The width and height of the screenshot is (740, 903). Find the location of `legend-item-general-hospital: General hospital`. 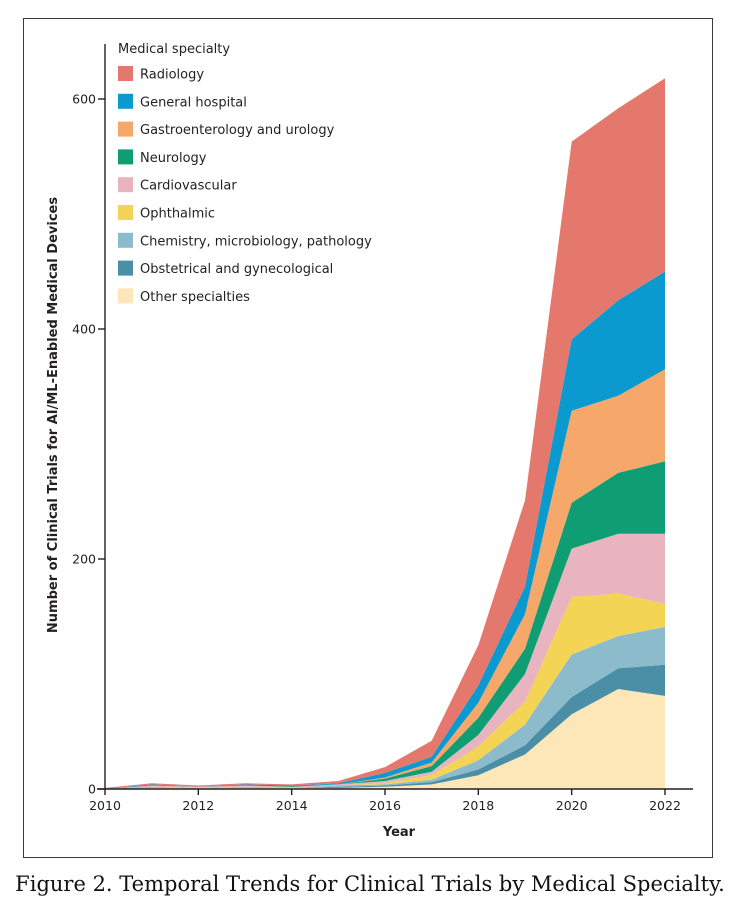

legend-item-general-hospital: General hospital is located at coordinates (182, 101).